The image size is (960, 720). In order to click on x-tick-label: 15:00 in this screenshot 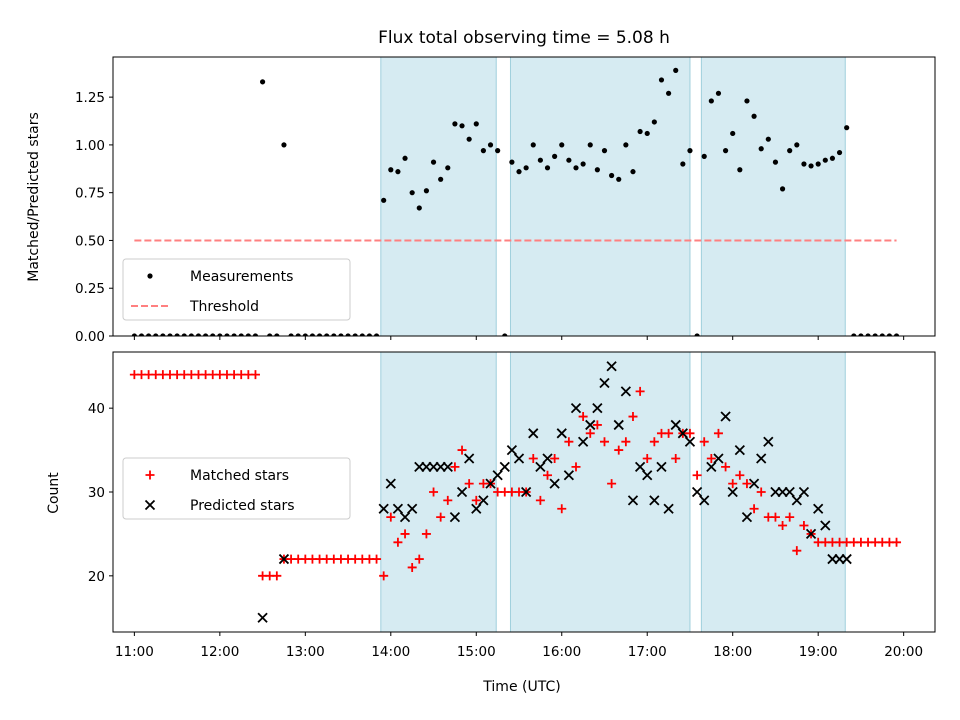, I will do `click(476, 652)`.